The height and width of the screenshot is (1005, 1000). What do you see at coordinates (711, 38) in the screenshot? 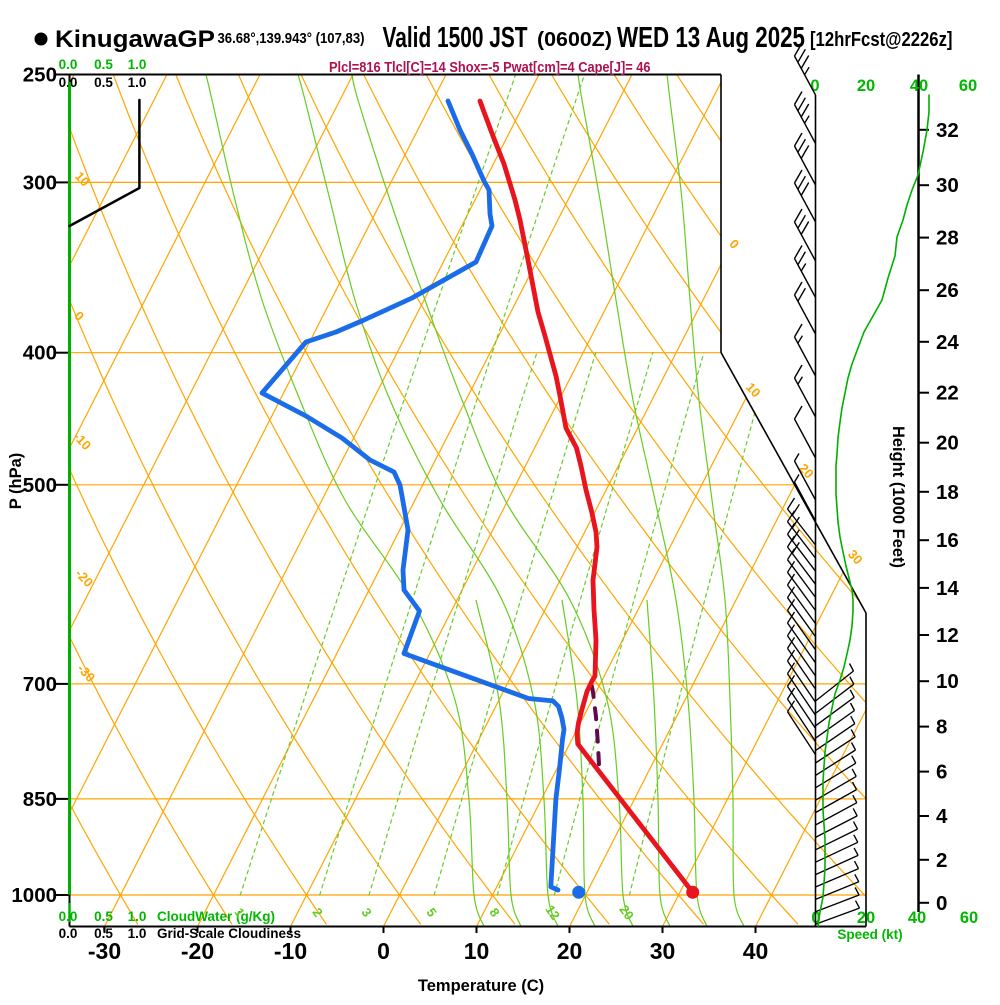
I see `svg-text: WED 13 Aug 2025` at bounding box center [711, 38].